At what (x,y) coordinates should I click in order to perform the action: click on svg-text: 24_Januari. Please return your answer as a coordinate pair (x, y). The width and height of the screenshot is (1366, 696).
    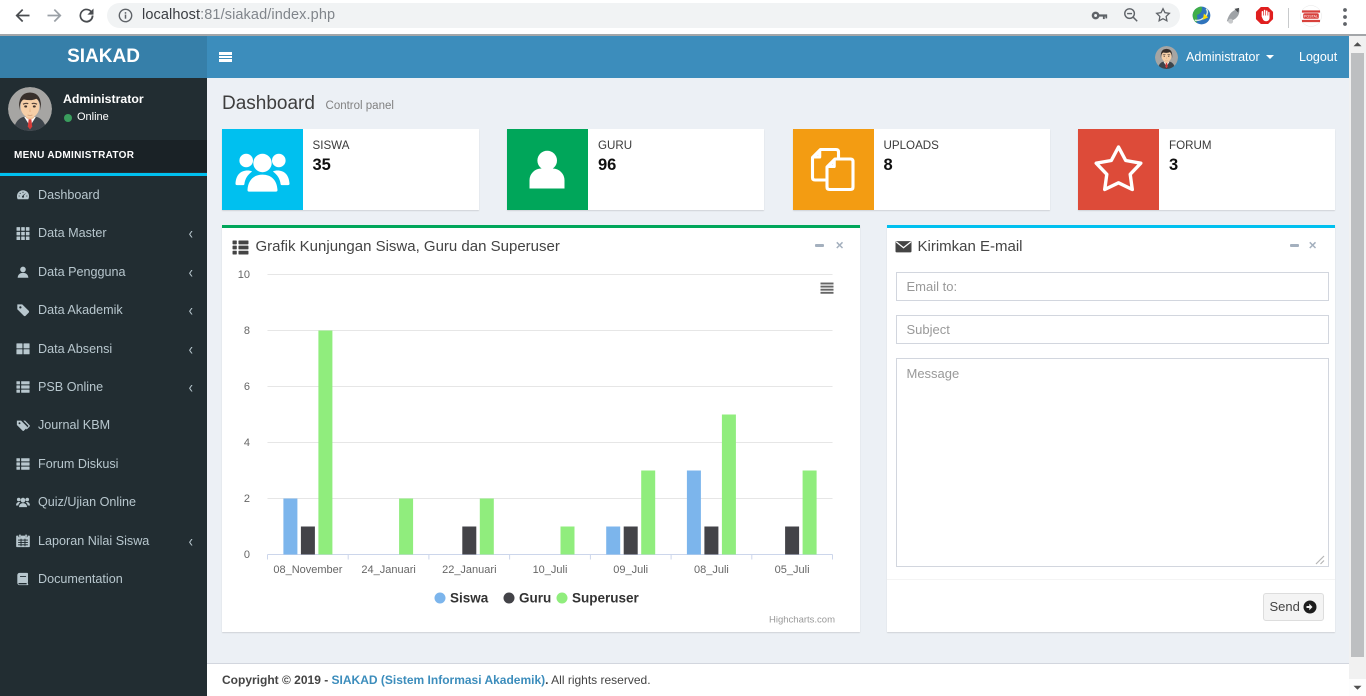
    Looking at the image, I should click on (388, 570).